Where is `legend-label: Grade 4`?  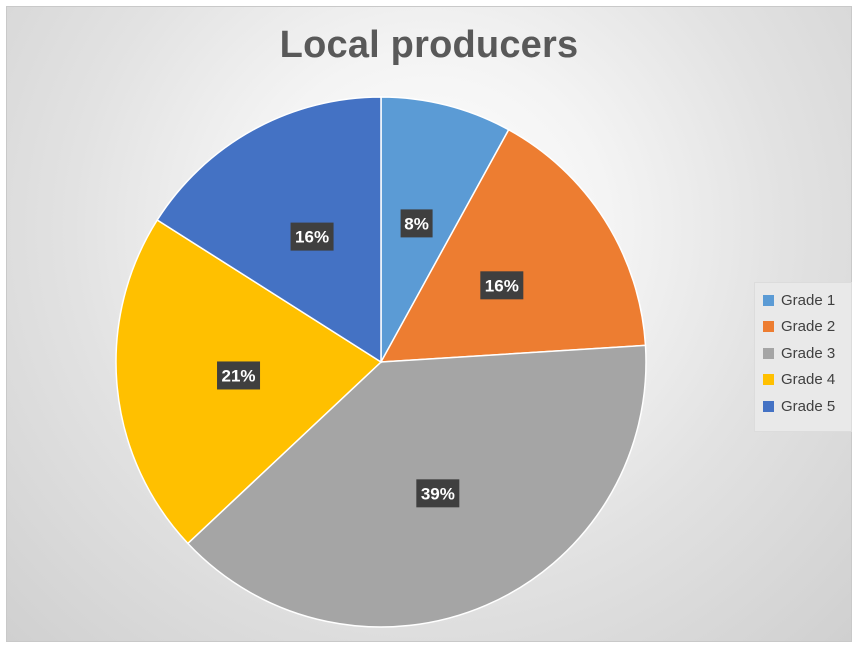 legend-label: Grade 4 is located at coordinates (808, 380).